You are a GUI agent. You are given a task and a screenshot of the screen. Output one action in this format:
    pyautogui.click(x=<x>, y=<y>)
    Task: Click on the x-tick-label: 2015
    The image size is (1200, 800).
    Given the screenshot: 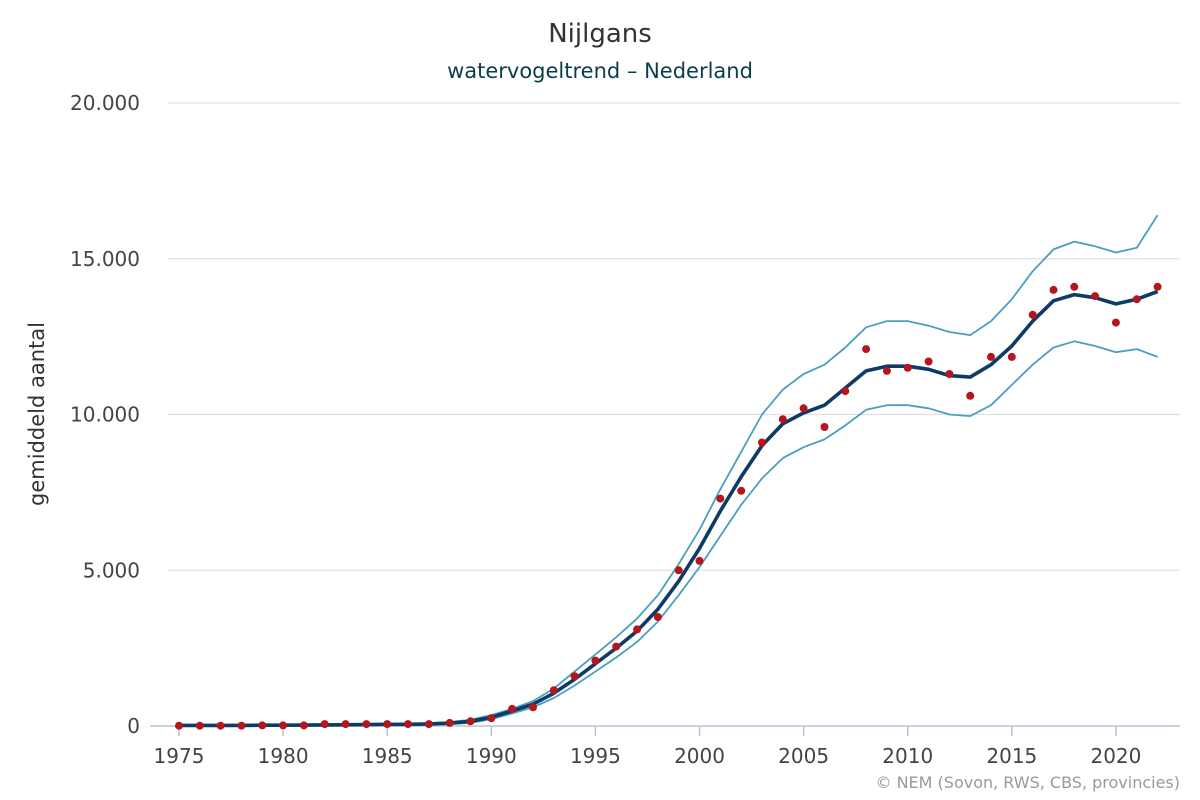 What is the action you would take?
    pyautogui.click(x=1011, y=756)
    